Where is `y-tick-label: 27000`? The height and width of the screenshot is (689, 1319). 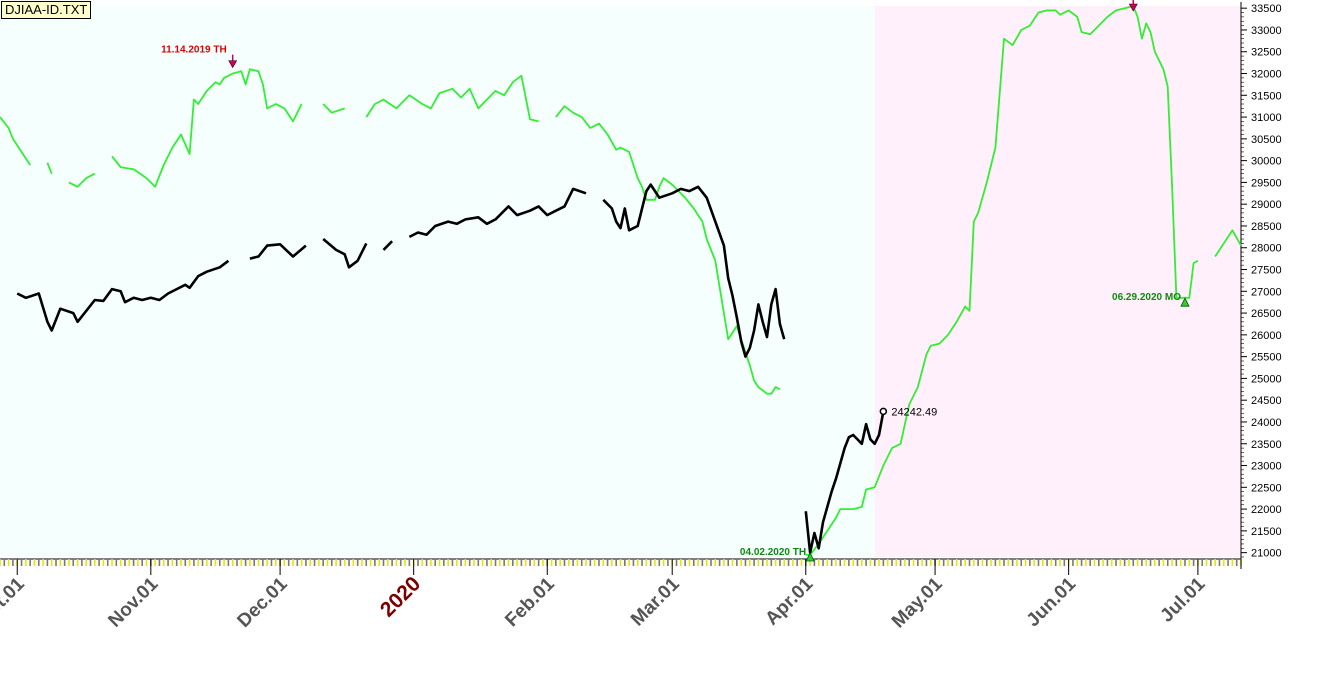
y-tick-label: 27000 is located at coordinates (1266, 292).